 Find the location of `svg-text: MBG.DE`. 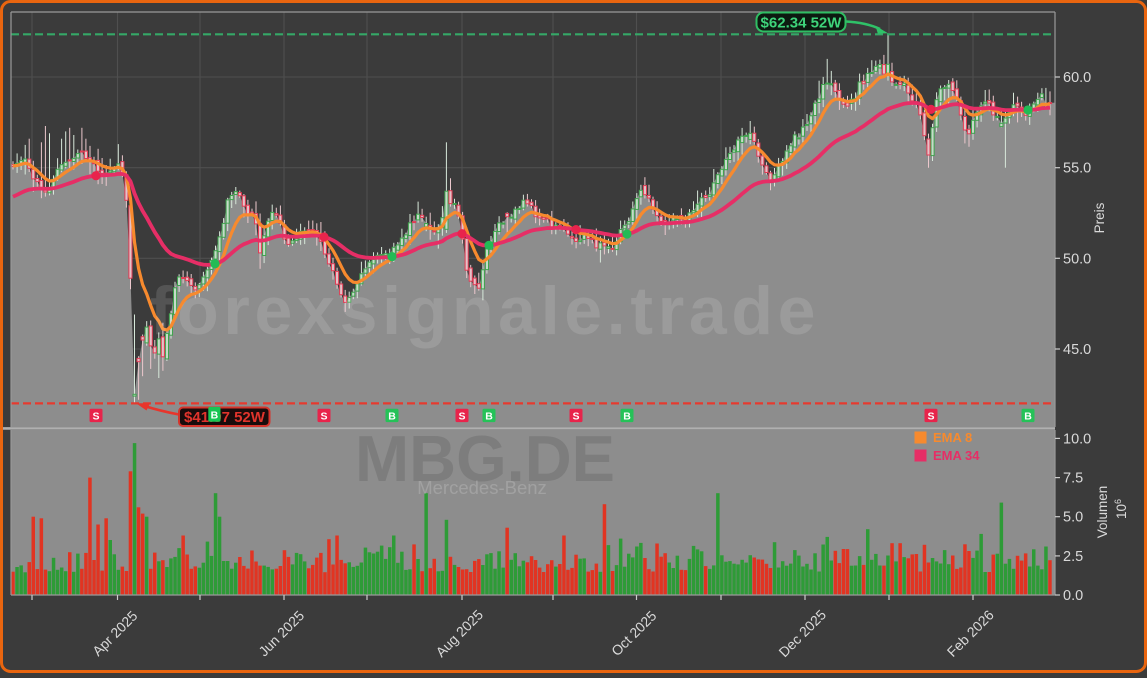

svg-text: MBG.DE is located at coordinates (485, 458).